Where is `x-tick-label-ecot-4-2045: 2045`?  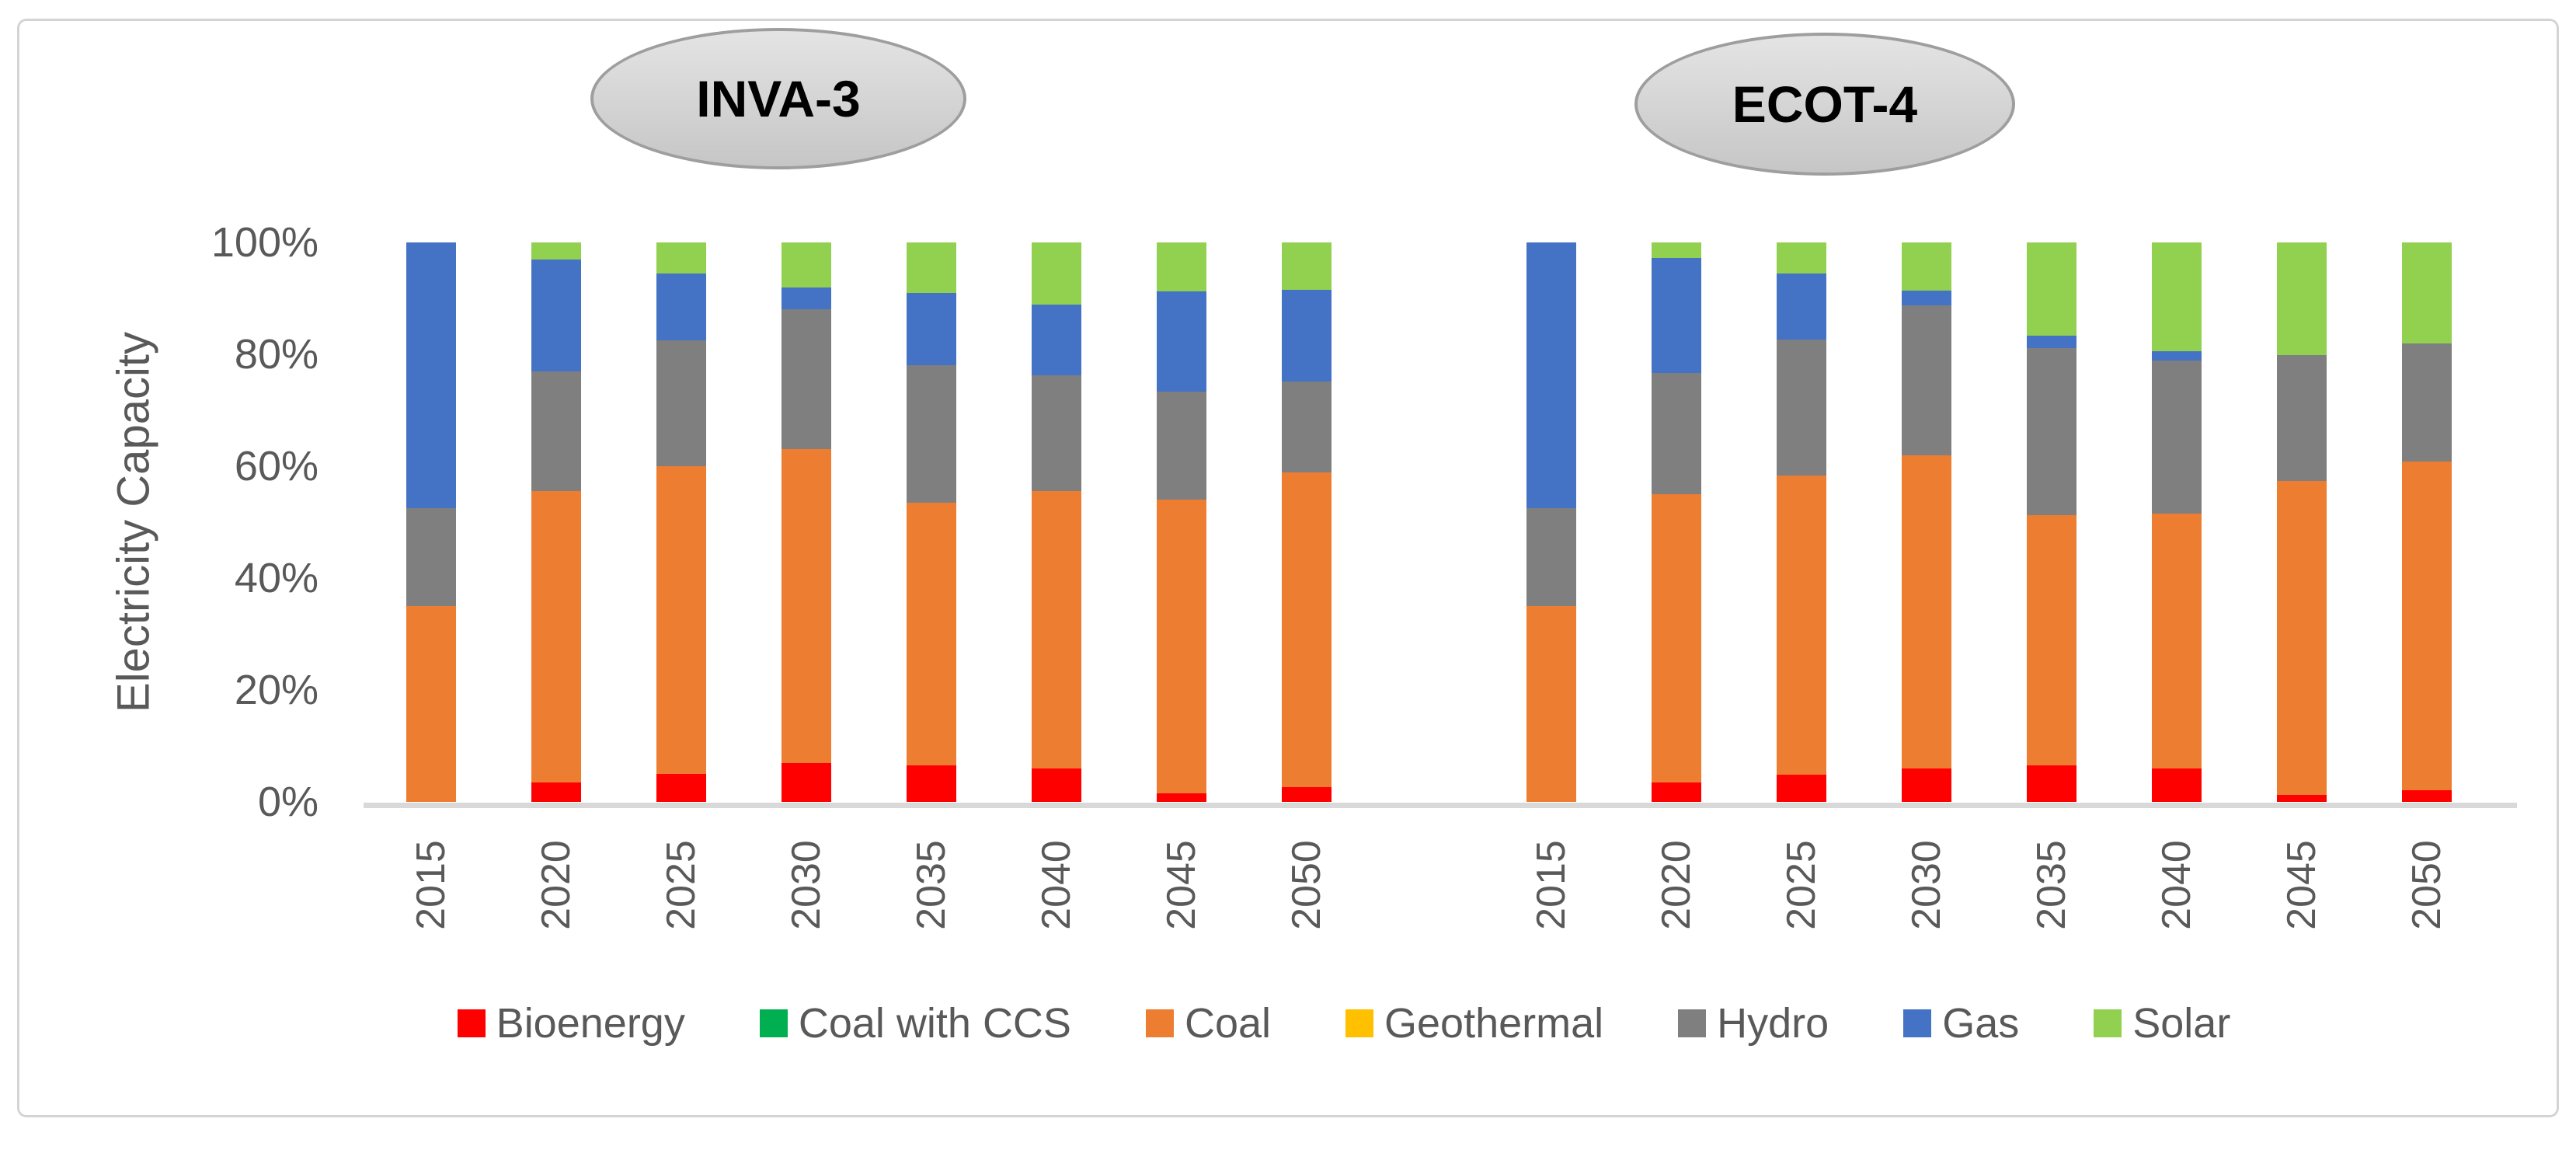 x-tick-label-ecot-4-2045: 2045 is located at coordinates (2302, 884).